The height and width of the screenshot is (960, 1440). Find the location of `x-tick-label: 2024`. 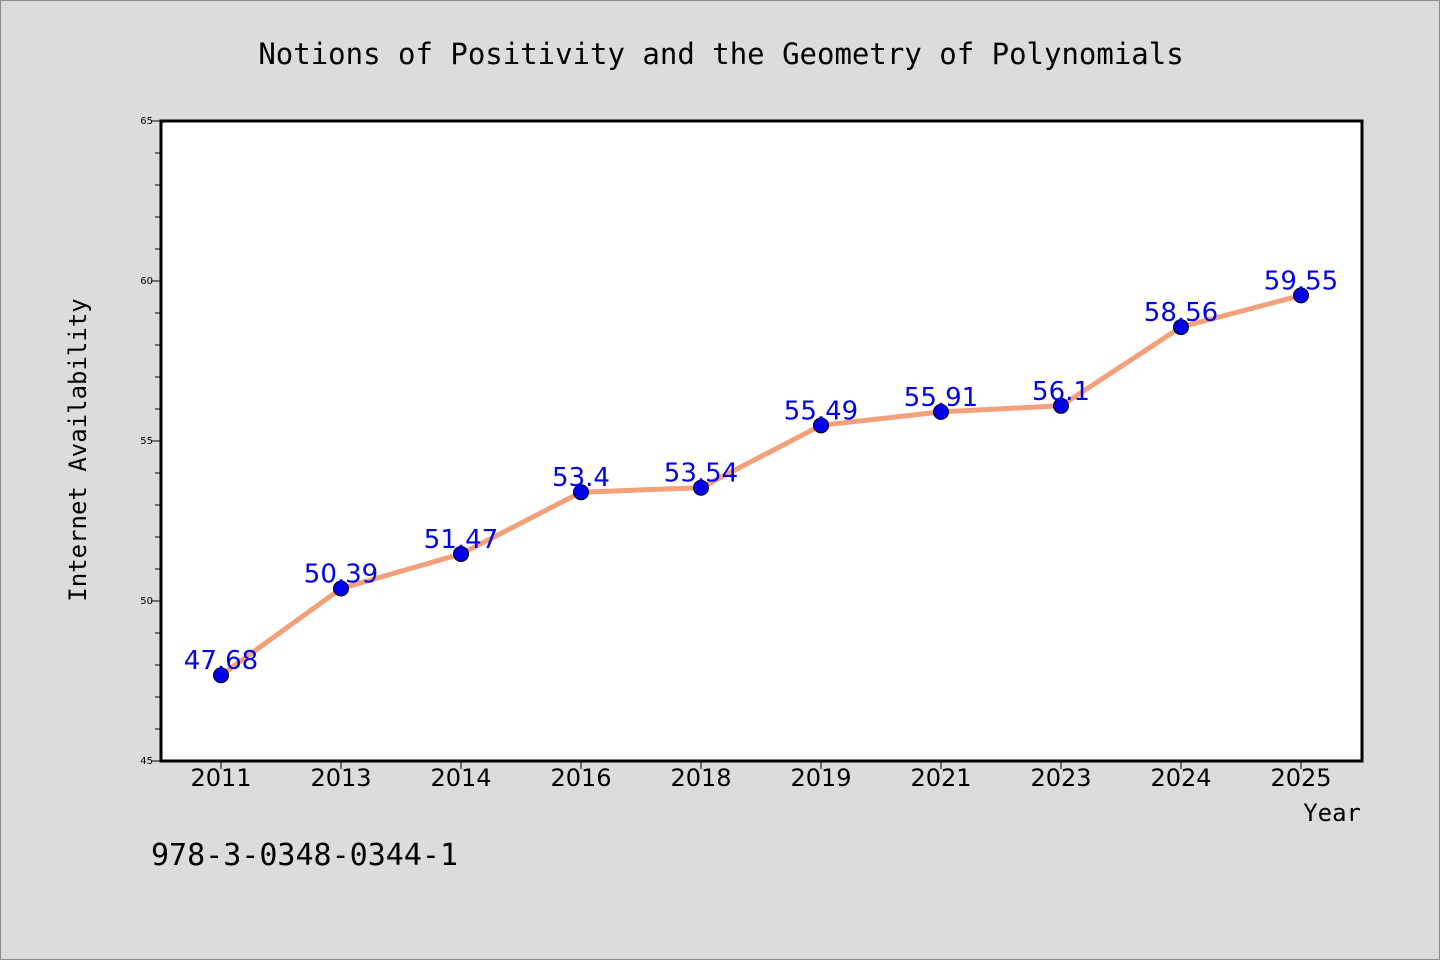

x-tick-label: 2024 is located at coordinates (1180, 778).